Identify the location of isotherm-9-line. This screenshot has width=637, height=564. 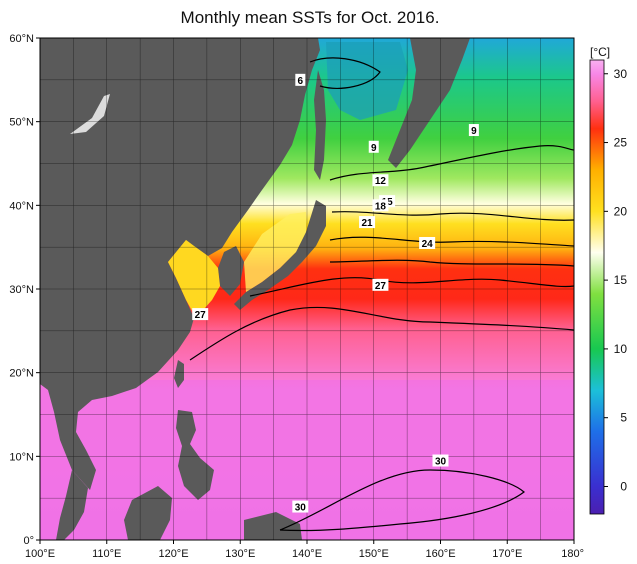
(452, 162).